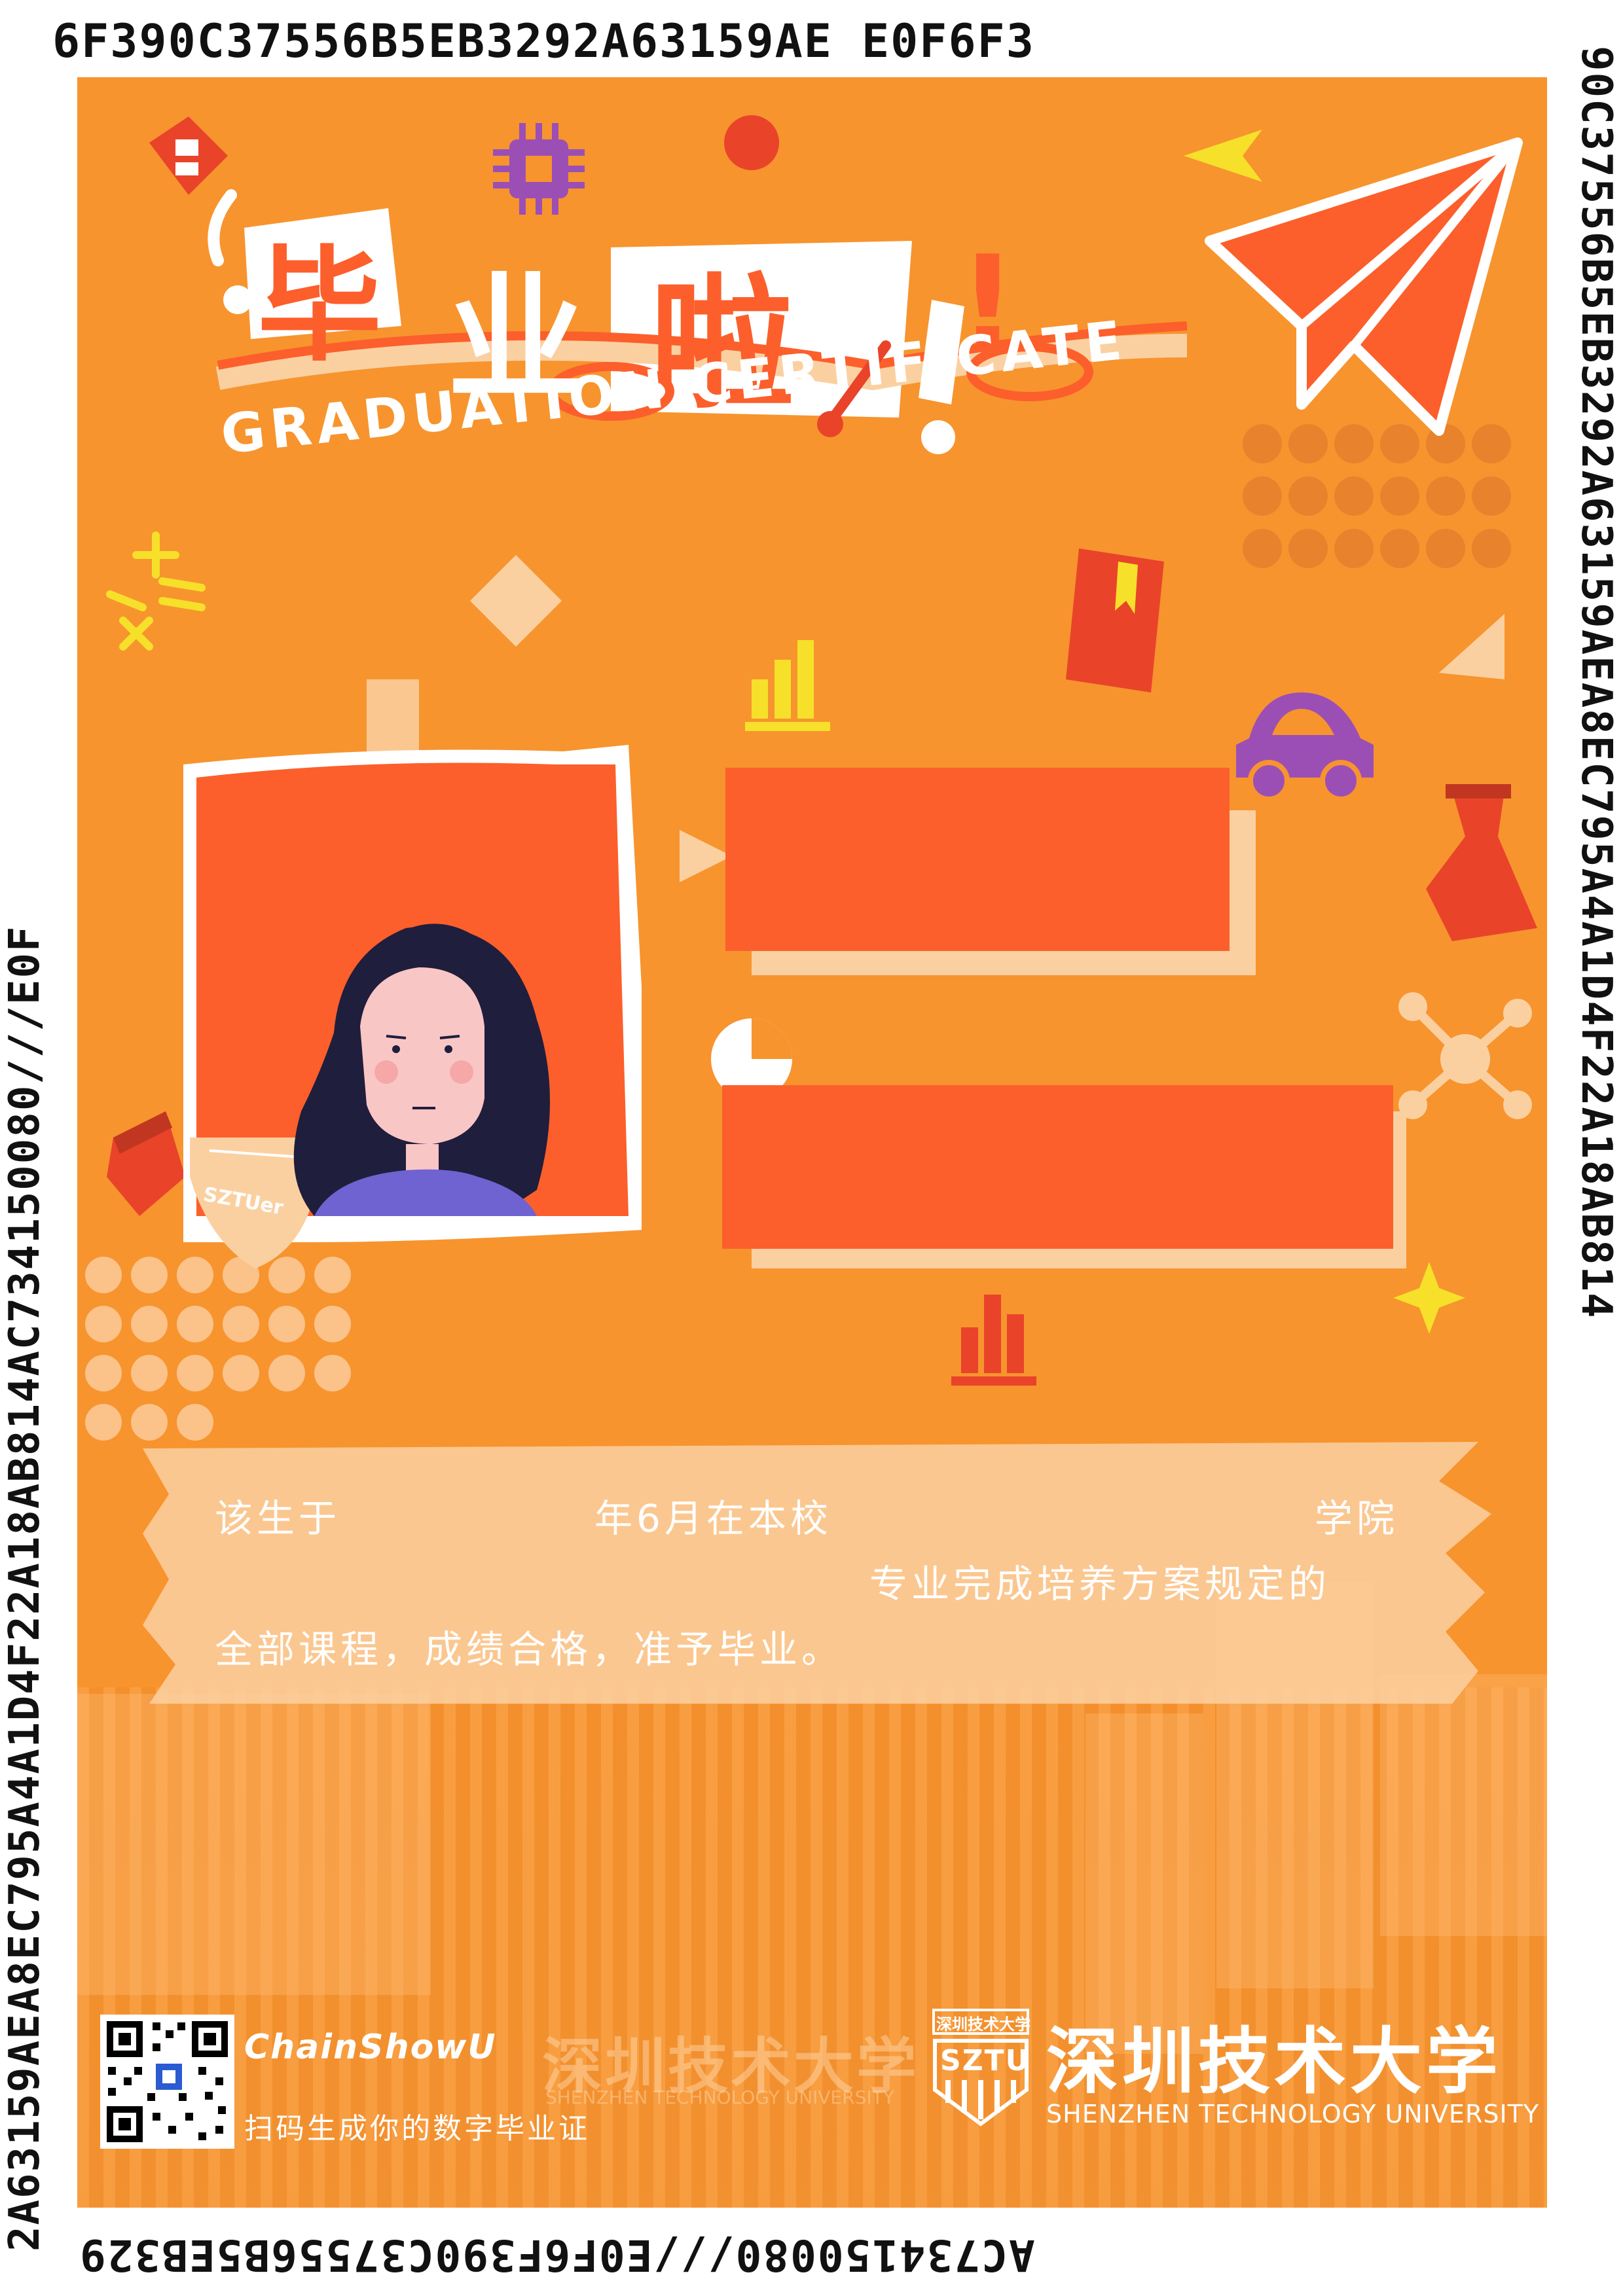 This screenshot has width=1623, height=2296. I want to click on watermark-university-cn: 深圳技术大学, so click(731, 2067).